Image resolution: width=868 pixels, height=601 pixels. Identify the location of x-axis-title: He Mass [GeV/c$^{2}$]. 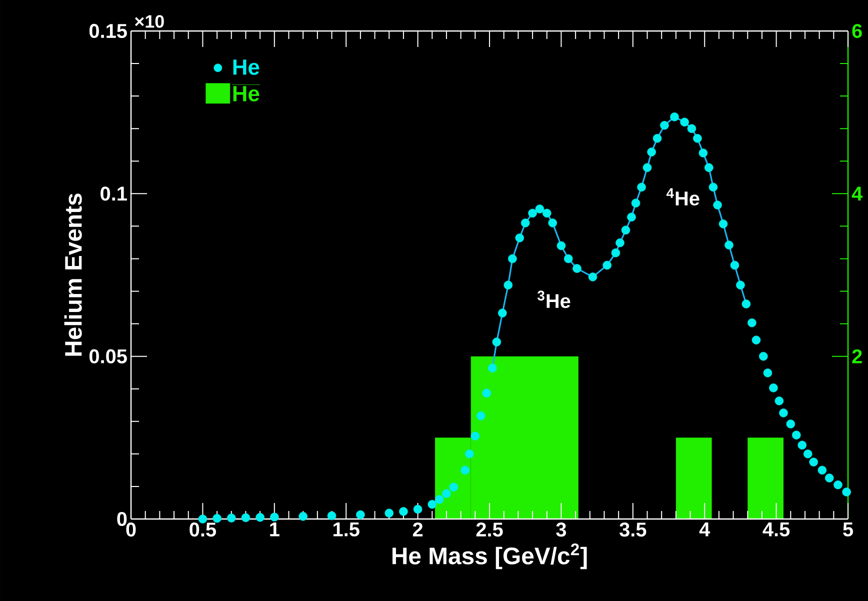
(489, 556).